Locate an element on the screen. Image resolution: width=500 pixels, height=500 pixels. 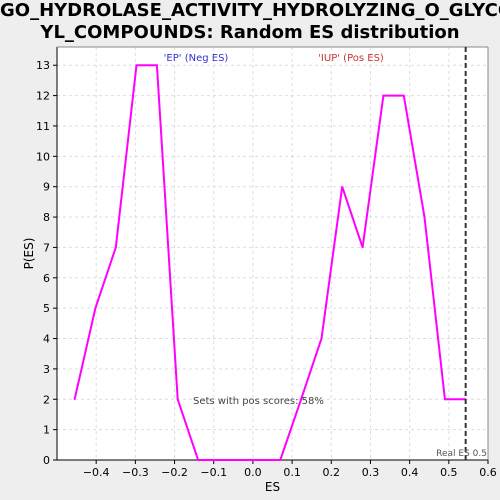
y-axis-label: P(ES) is located at coordinates (29, 254).